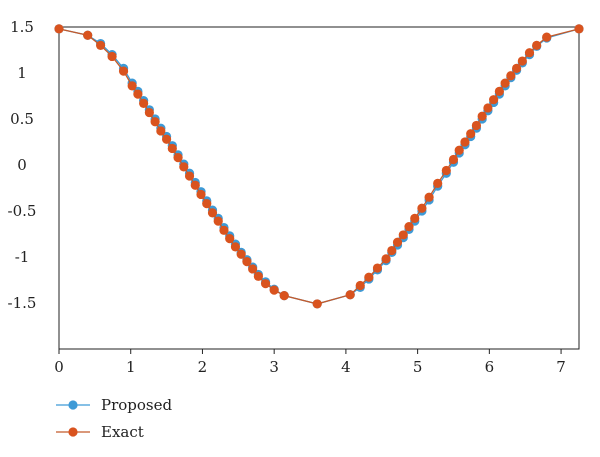  What do you see at coordinates (114, 418) in the screenshot?
I see `legend: Proposed Exact` at bounding box center [114, 418].